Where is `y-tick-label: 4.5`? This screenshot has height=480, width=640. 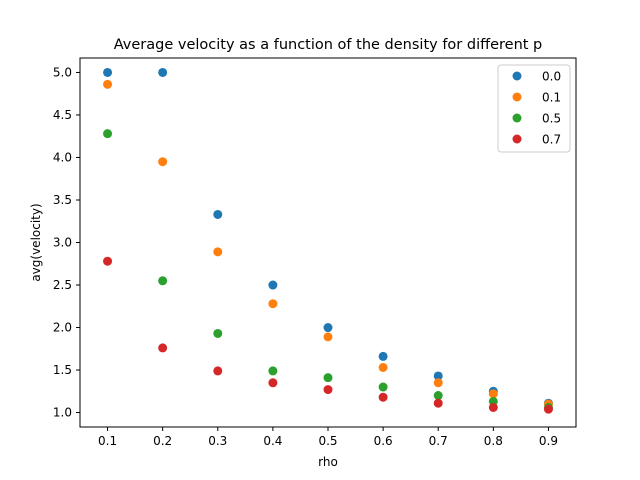
y-tick-label: 4.5 is located at coordinates (62, 115).